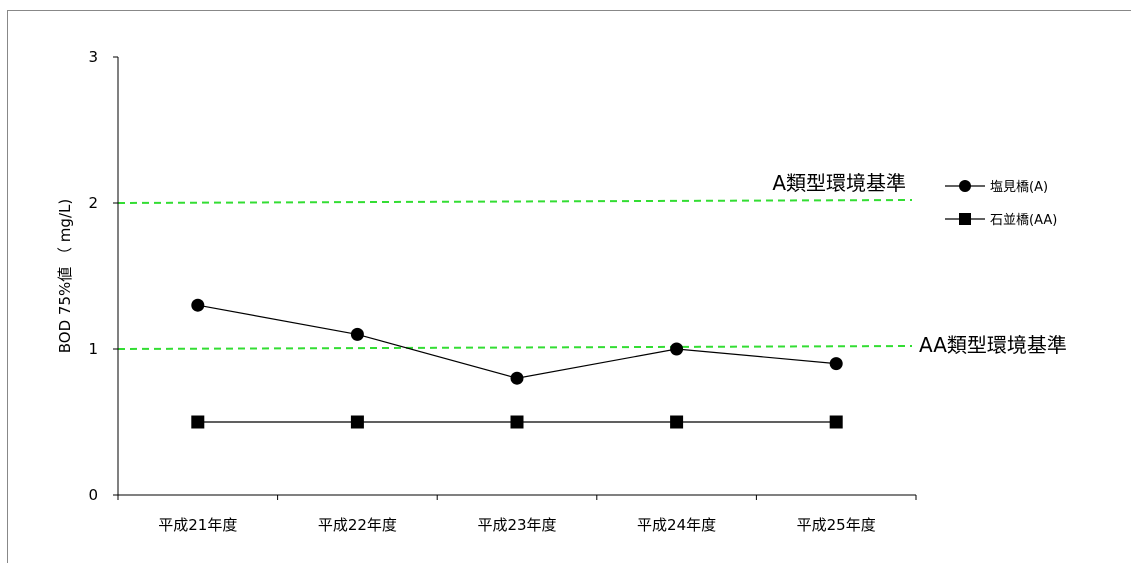 The height and width of the screenshot is (563, 1131). What do you see at coordinates (517, 341) in the screenshot?
I see `series-line` at bounding box center [517, 341].